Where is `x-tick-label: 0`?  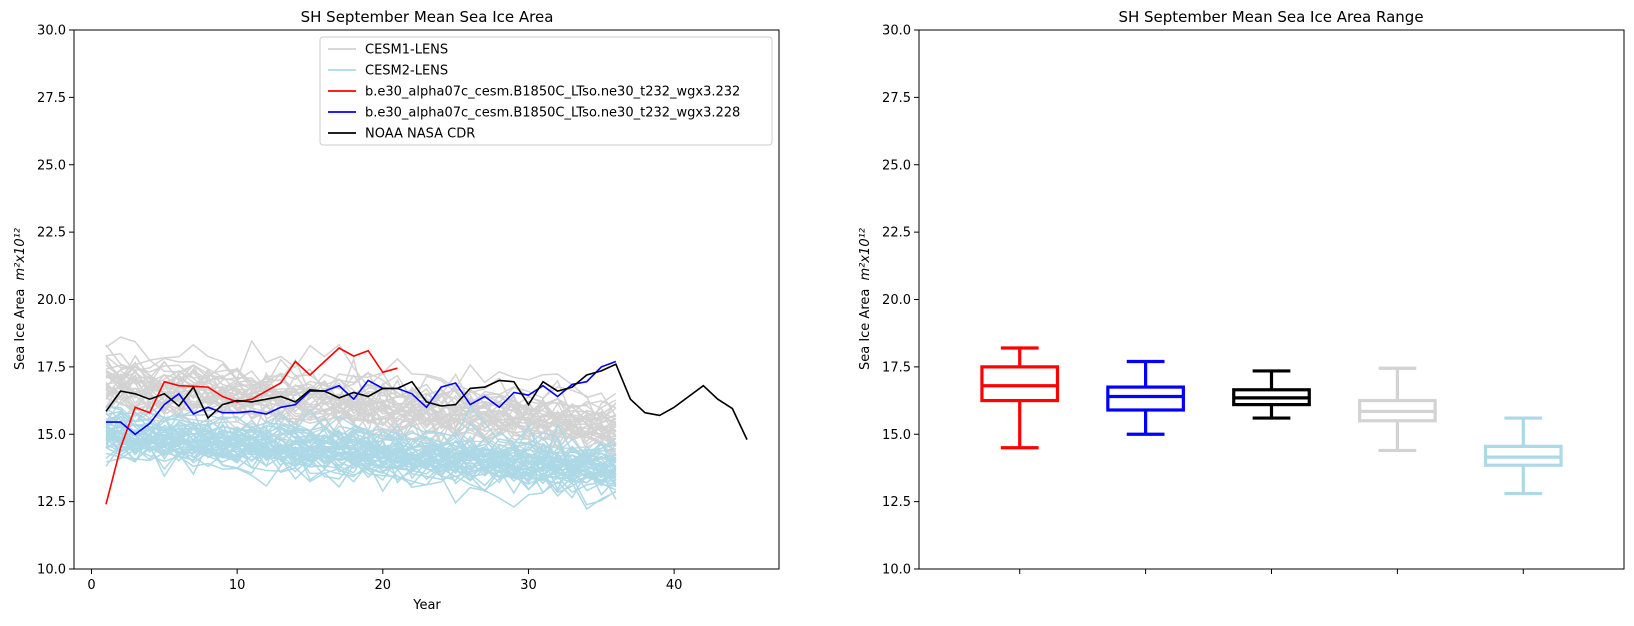 x-tick-label: 0 is located at coordinates (91, 585).